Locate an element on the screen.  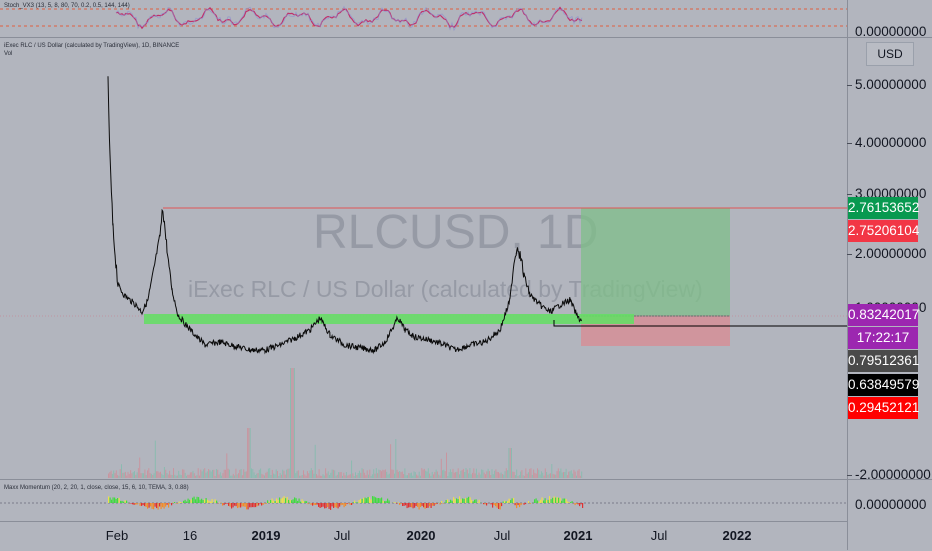
currency-button: USD is located at coordinates (890, 54).